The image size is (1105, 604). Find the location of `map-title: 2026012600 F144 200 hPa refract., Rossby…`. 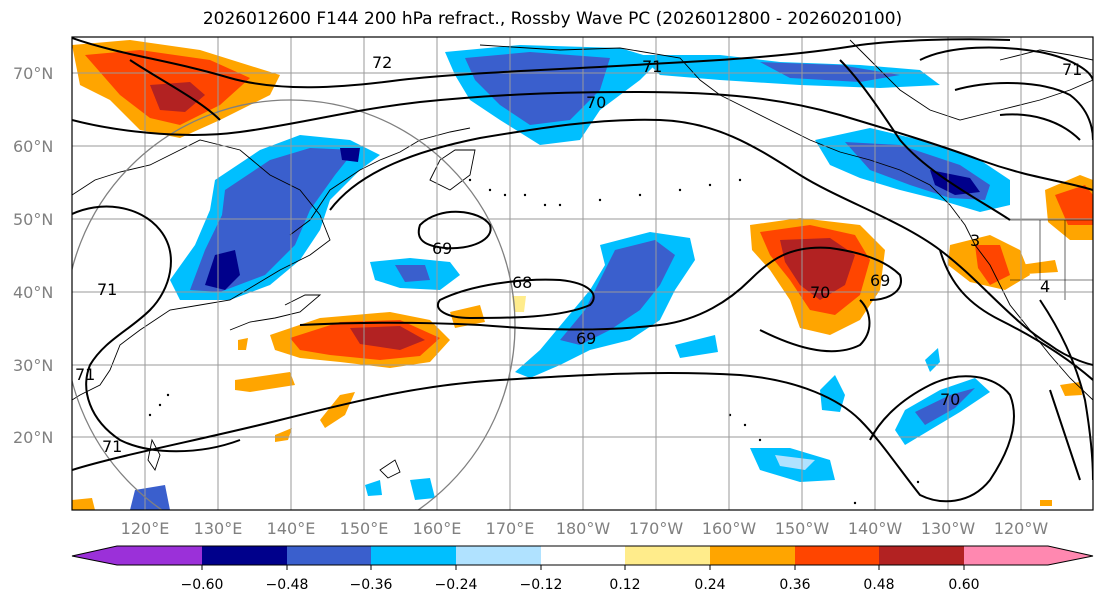

map-title: 2026012600 F144 200 hPa refract., Rossby… is located at coordinates (552, 19).